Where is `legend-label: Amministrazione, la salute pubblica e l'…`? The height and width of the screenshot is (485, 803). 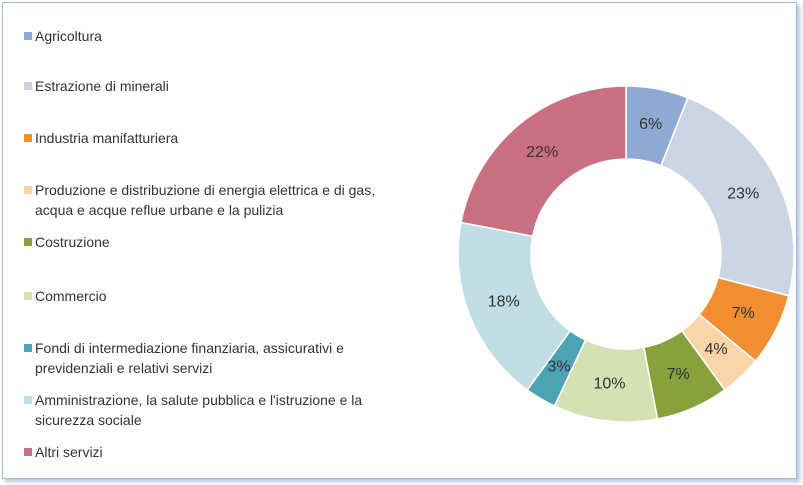 legend-label: Amministrazione, la salute pubblica e l'… is located at coordinates (199, 410).